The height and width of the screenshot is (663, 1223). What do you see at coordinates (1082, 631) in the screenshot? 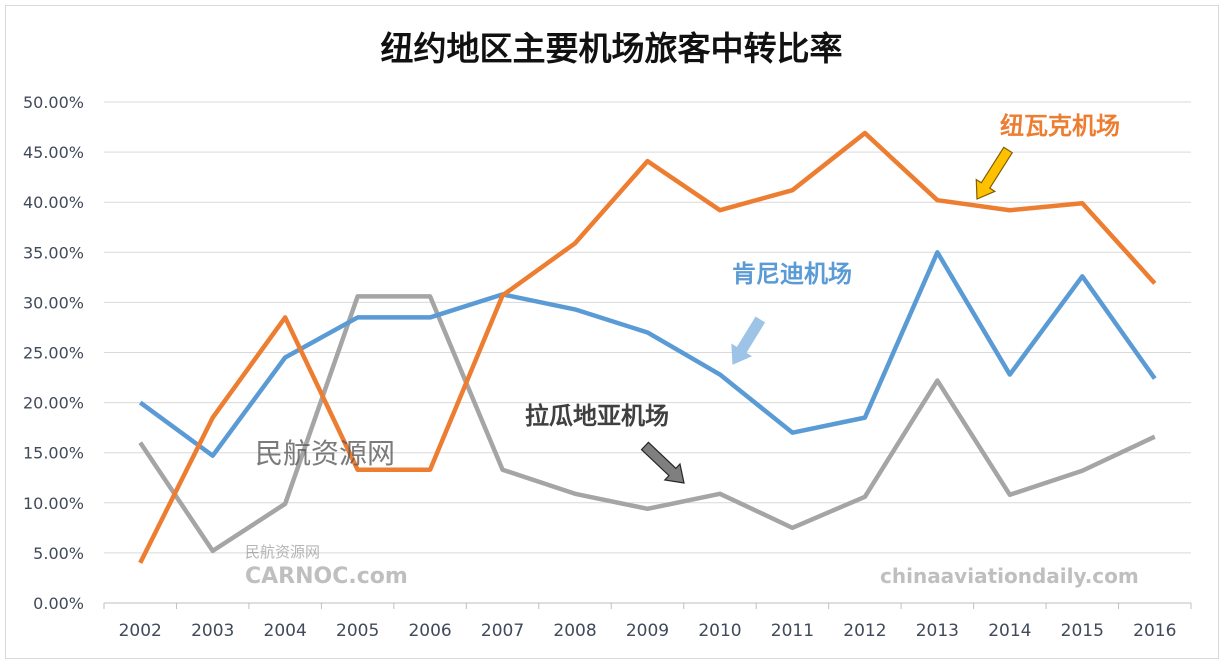
I see `x-tick-label: 2015` at bounding box center [1082, 631].